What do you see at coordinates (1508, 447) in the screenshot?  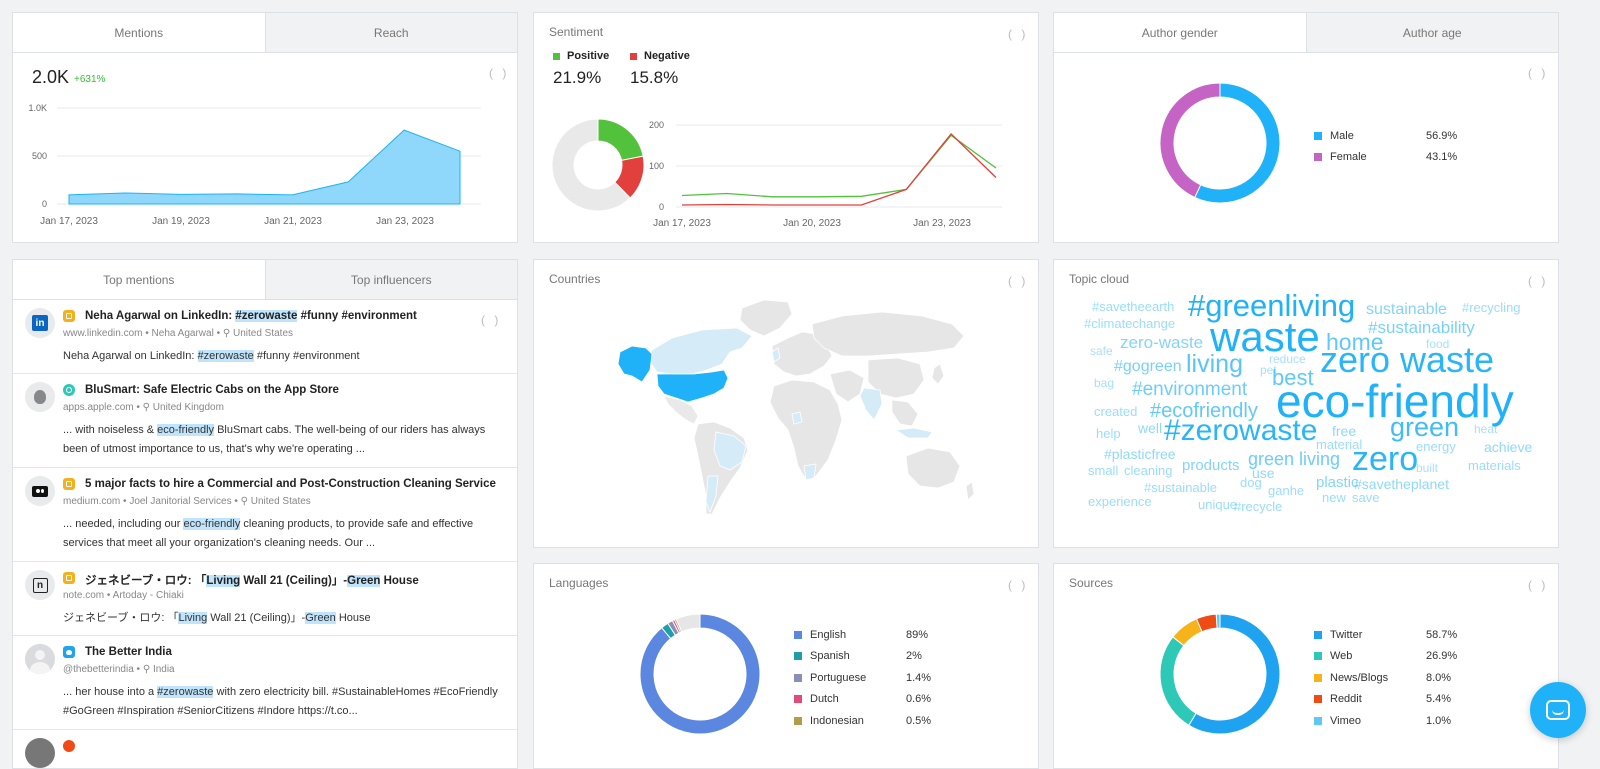 I see `topic-word: achieve` at bounding box center [1508, 447].